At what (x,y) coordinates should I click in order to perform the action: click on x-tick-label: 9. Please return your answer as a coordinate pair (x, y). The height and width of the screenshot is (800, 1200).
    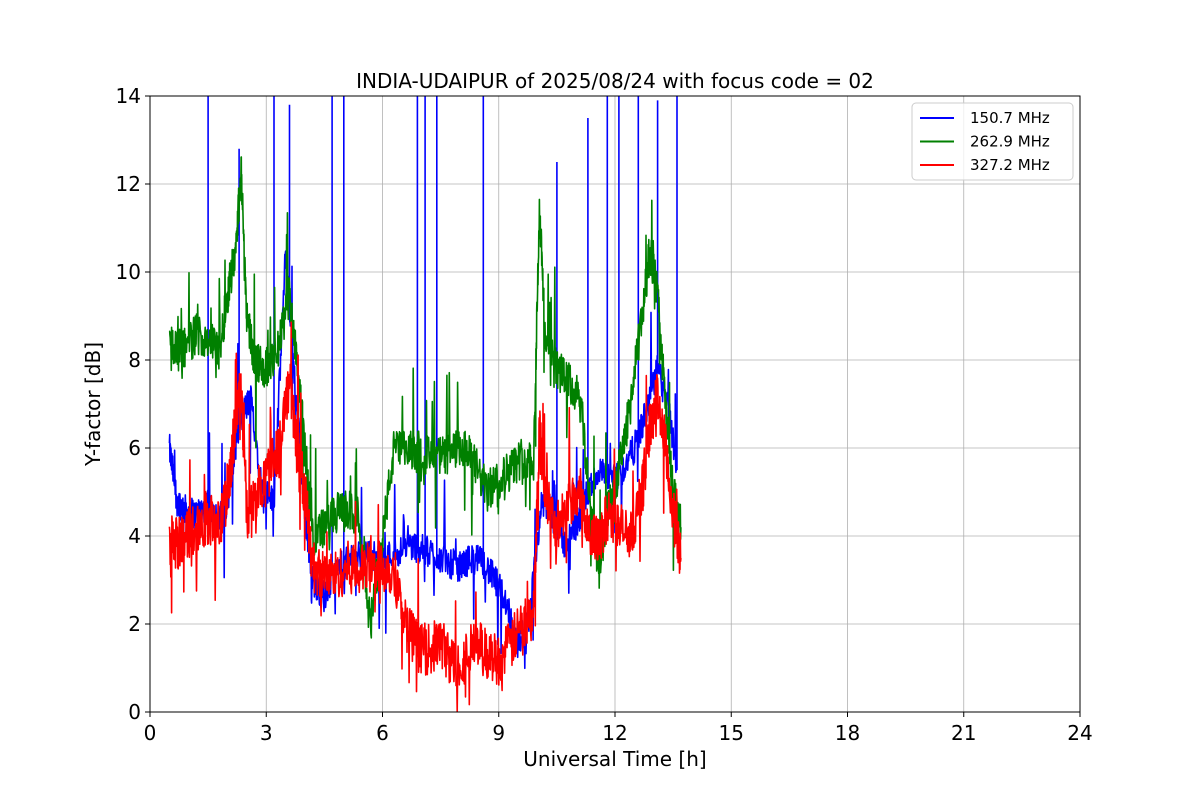
    Looking at the image, I should click on (498, 733).